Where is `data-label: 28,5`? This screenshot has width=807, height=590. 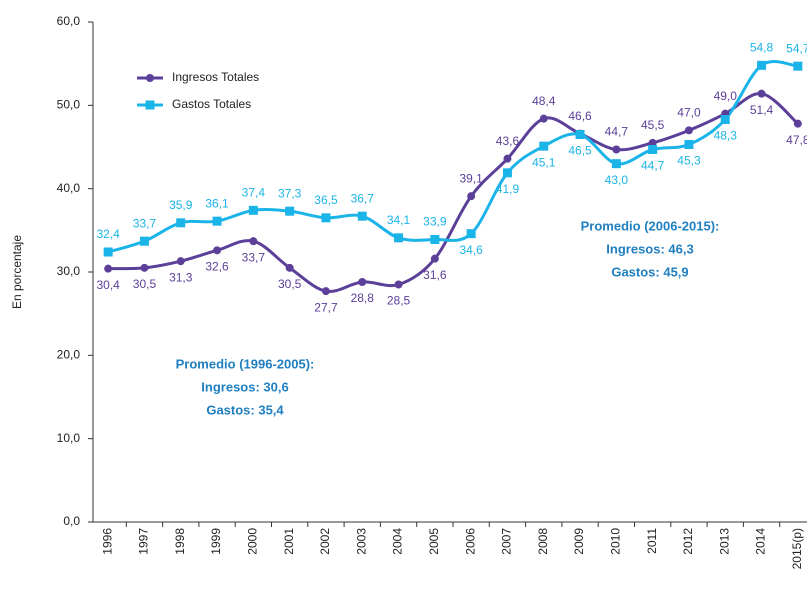 data-label: 28,5 is located at coordinates (399, 301).